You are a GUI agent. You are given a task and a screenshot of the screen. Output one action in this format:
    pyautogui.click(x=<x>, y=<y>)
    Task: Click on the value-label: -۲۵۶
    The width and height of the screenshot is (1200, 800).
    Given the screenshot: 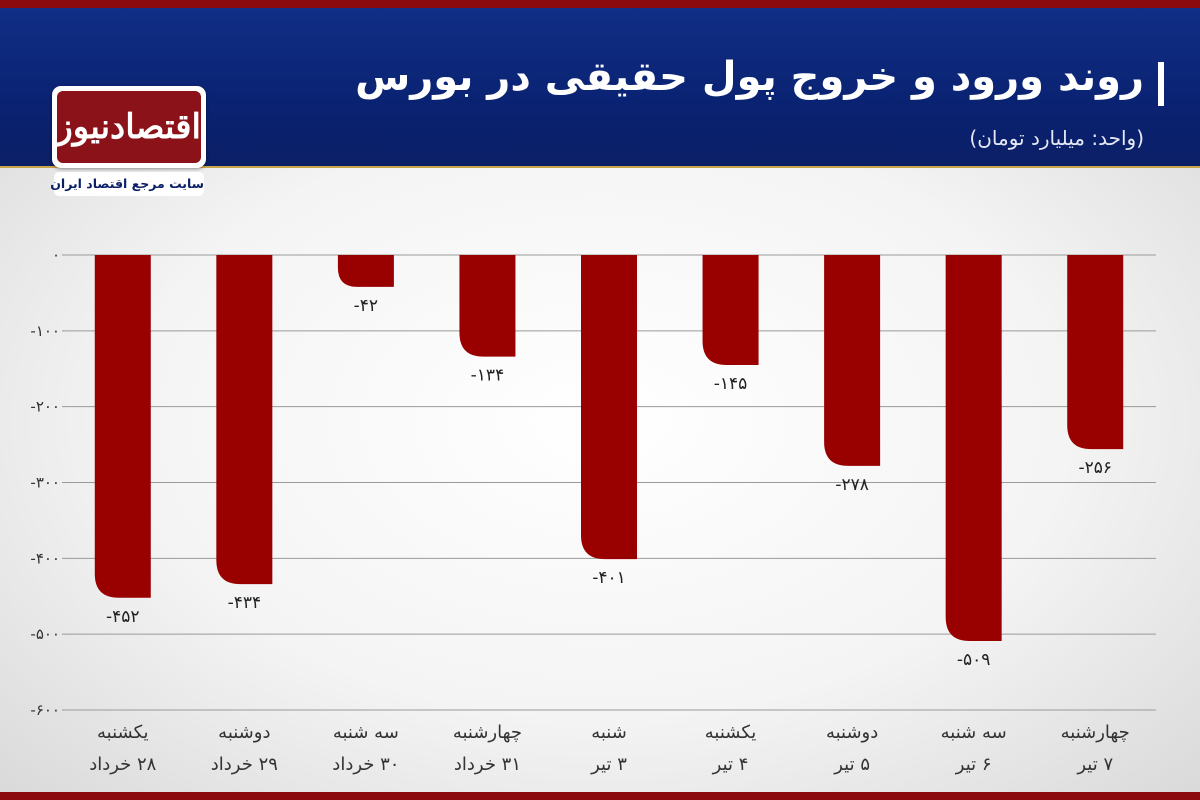 What is the action you would take?
    pyautogui.click(x=1095, y=468)
    